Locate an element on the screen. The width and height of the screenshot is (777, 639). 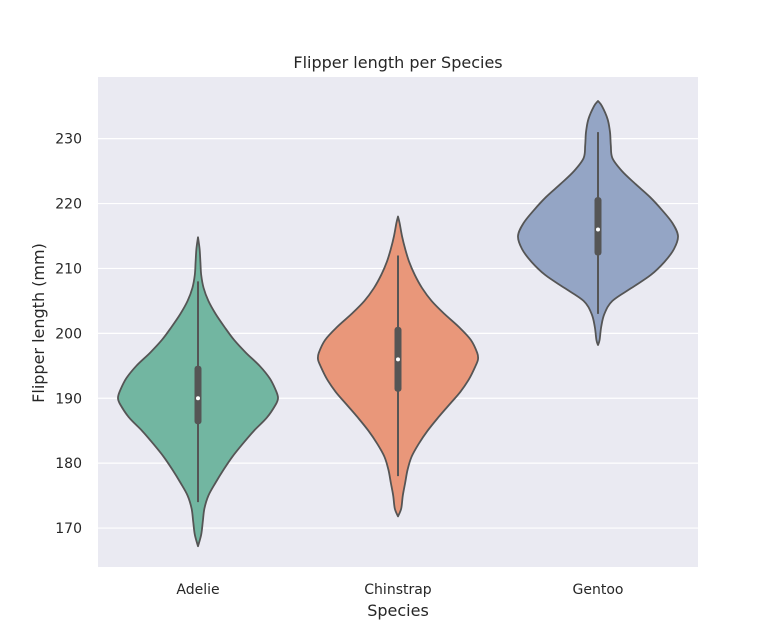
y-axis-title: Flipper length (mm) is located at coordinates (38, 323).